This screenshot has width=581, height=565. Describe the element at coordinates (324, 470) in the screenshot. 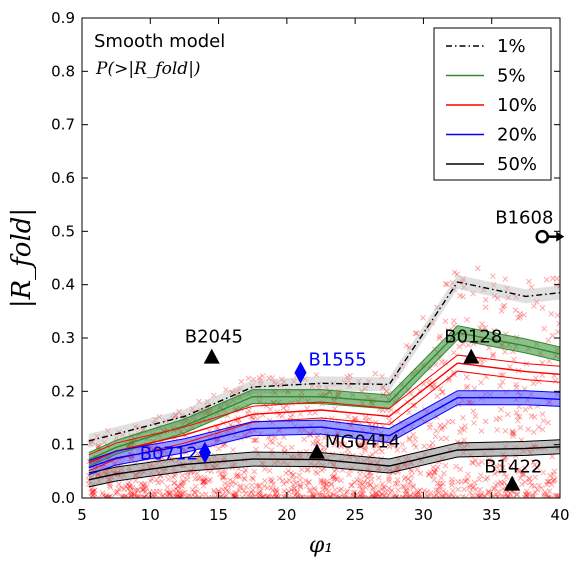

I see `band-edge-lower` at that location.